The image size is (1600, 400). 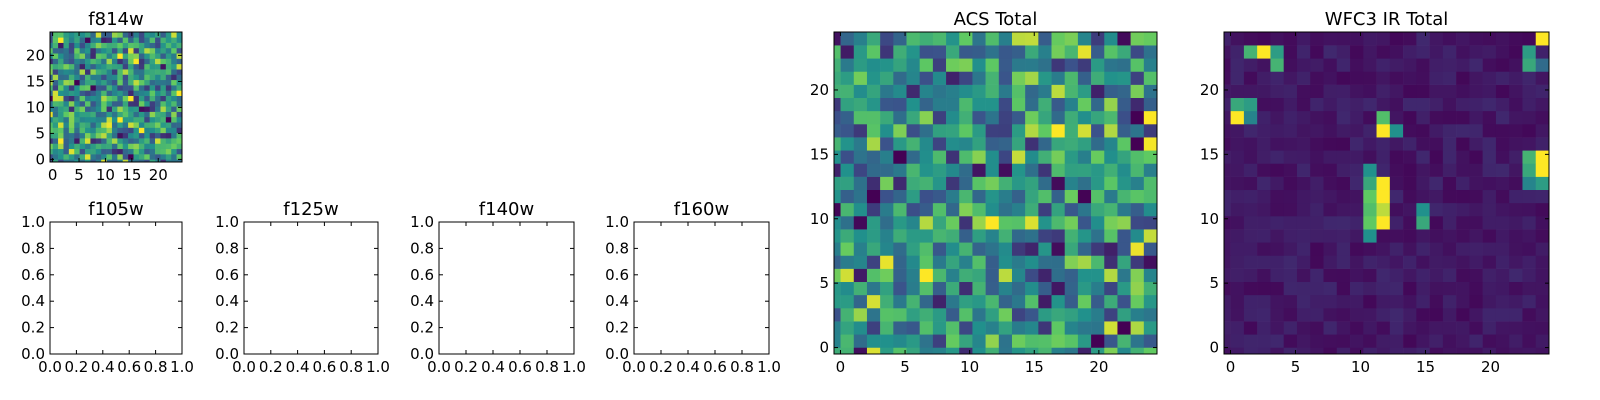 What do you see at coordinates (182, 367) in the screenshot?
I see `x-tick-label: 1.0` at bounding box center [182, 367].